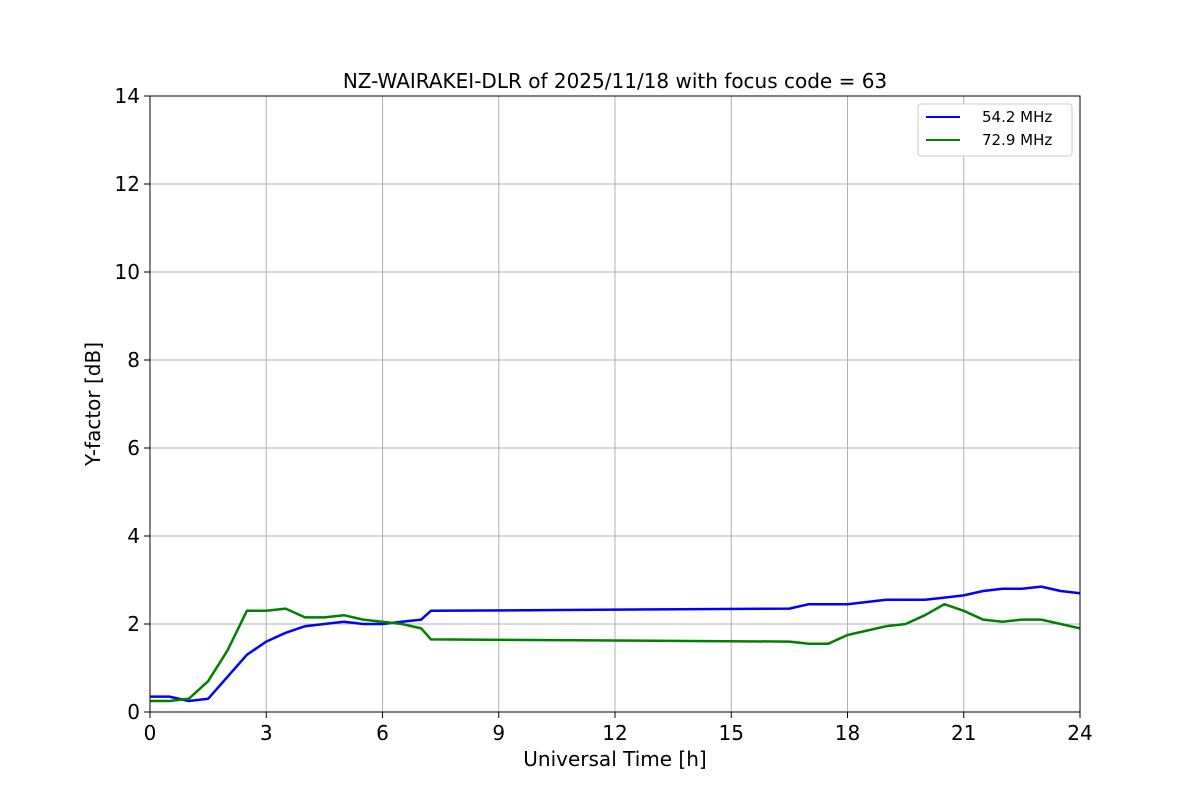 This screenshot has width=1200, height=804. What do you see at coordinates (614, 759) in the screenshot?
I see `x-axis-label: Universal Time [h]` at bounding box center [614, 759].